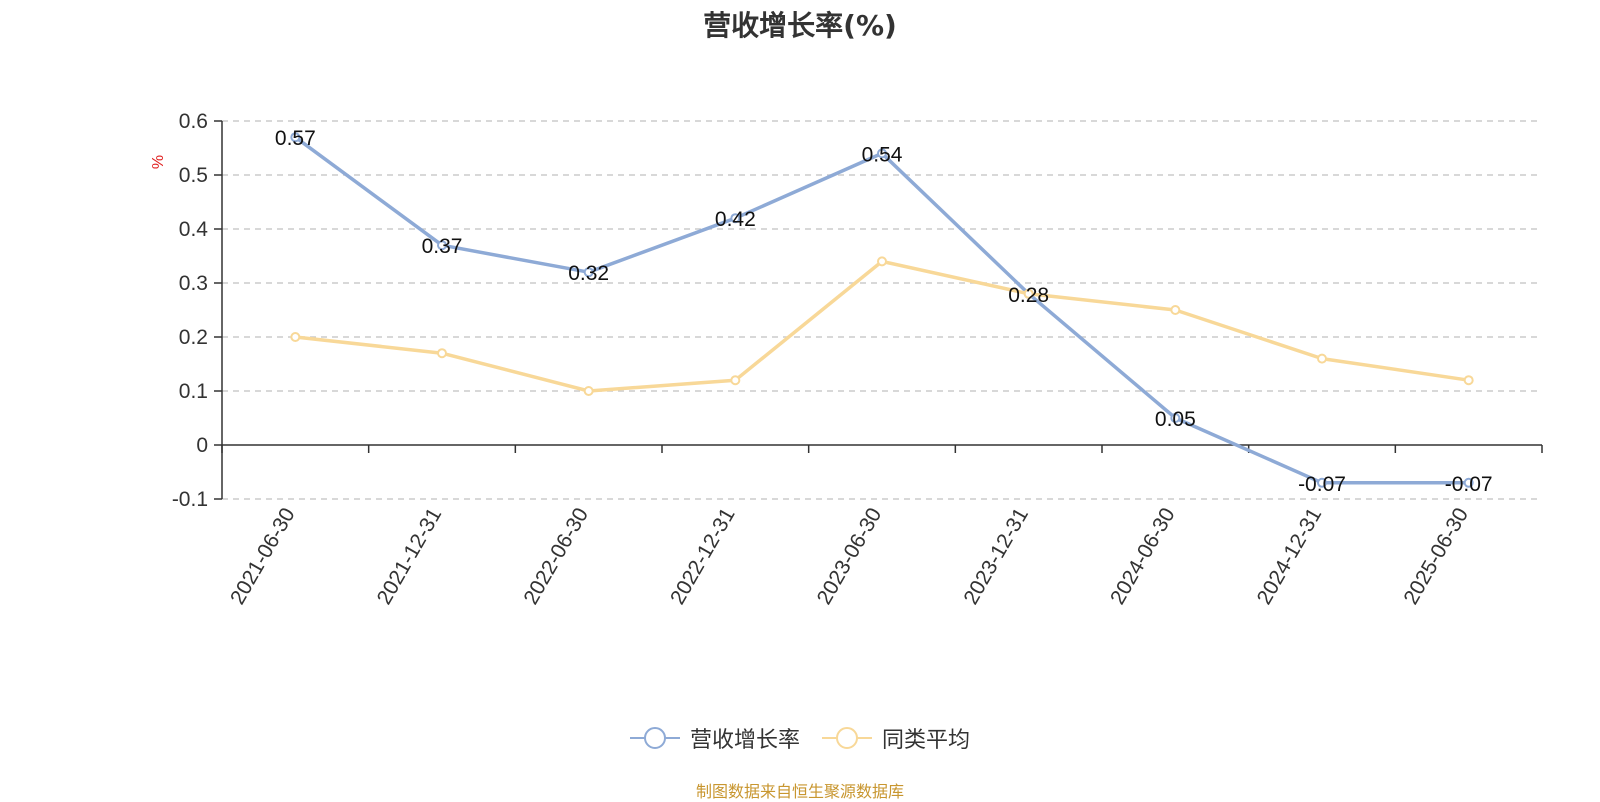  I want to click on legend-item-revenue-growth: 营收增长率, so click(714, 738).